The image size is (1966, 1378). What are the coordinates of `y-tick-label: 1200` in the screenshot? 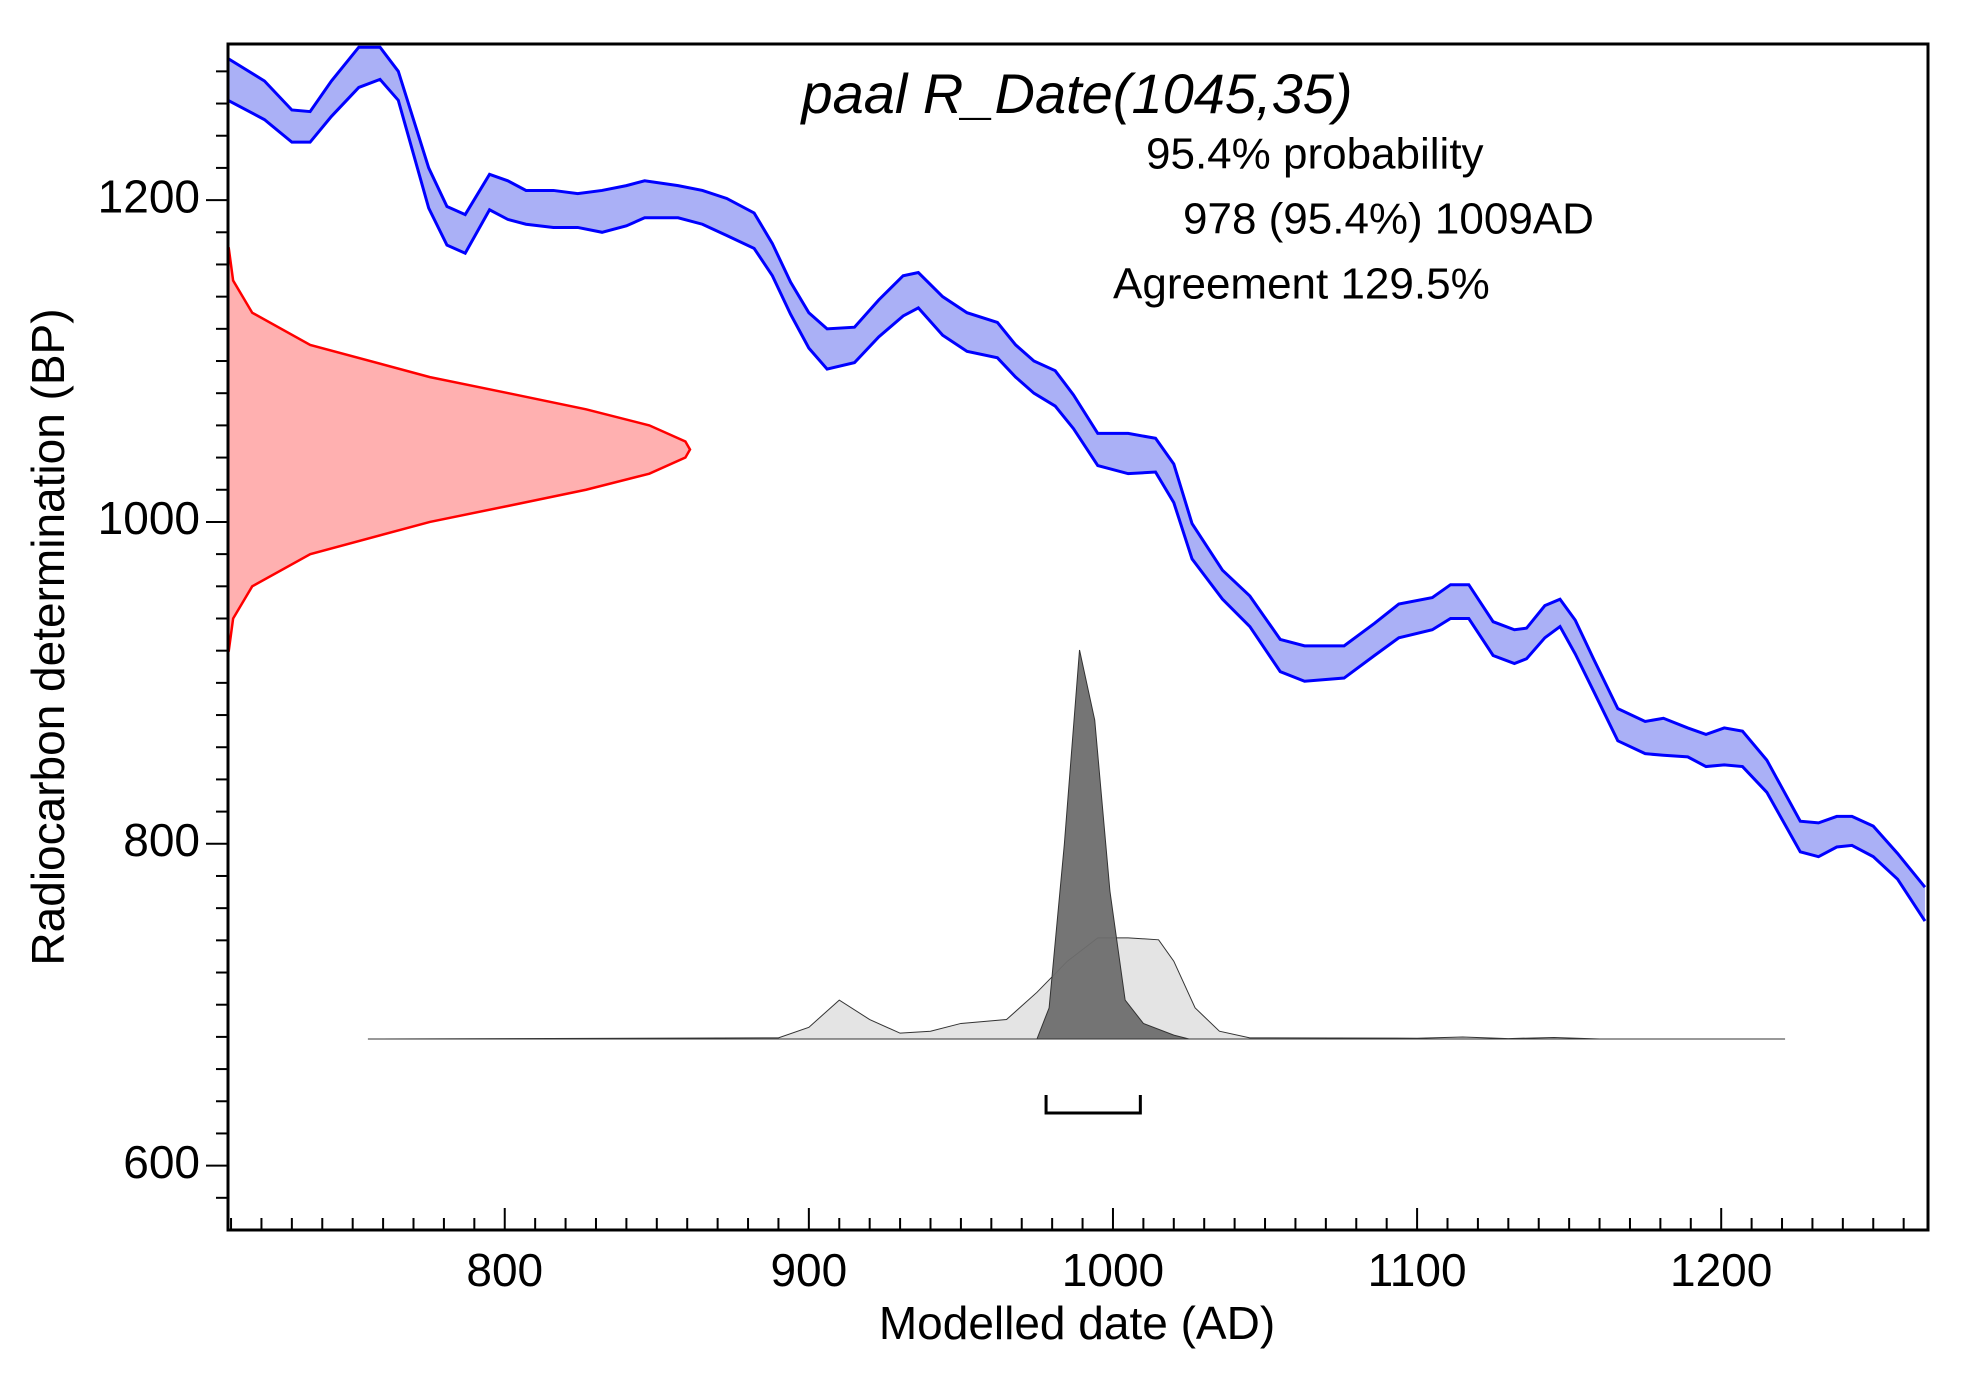 It's located at (149, 196).